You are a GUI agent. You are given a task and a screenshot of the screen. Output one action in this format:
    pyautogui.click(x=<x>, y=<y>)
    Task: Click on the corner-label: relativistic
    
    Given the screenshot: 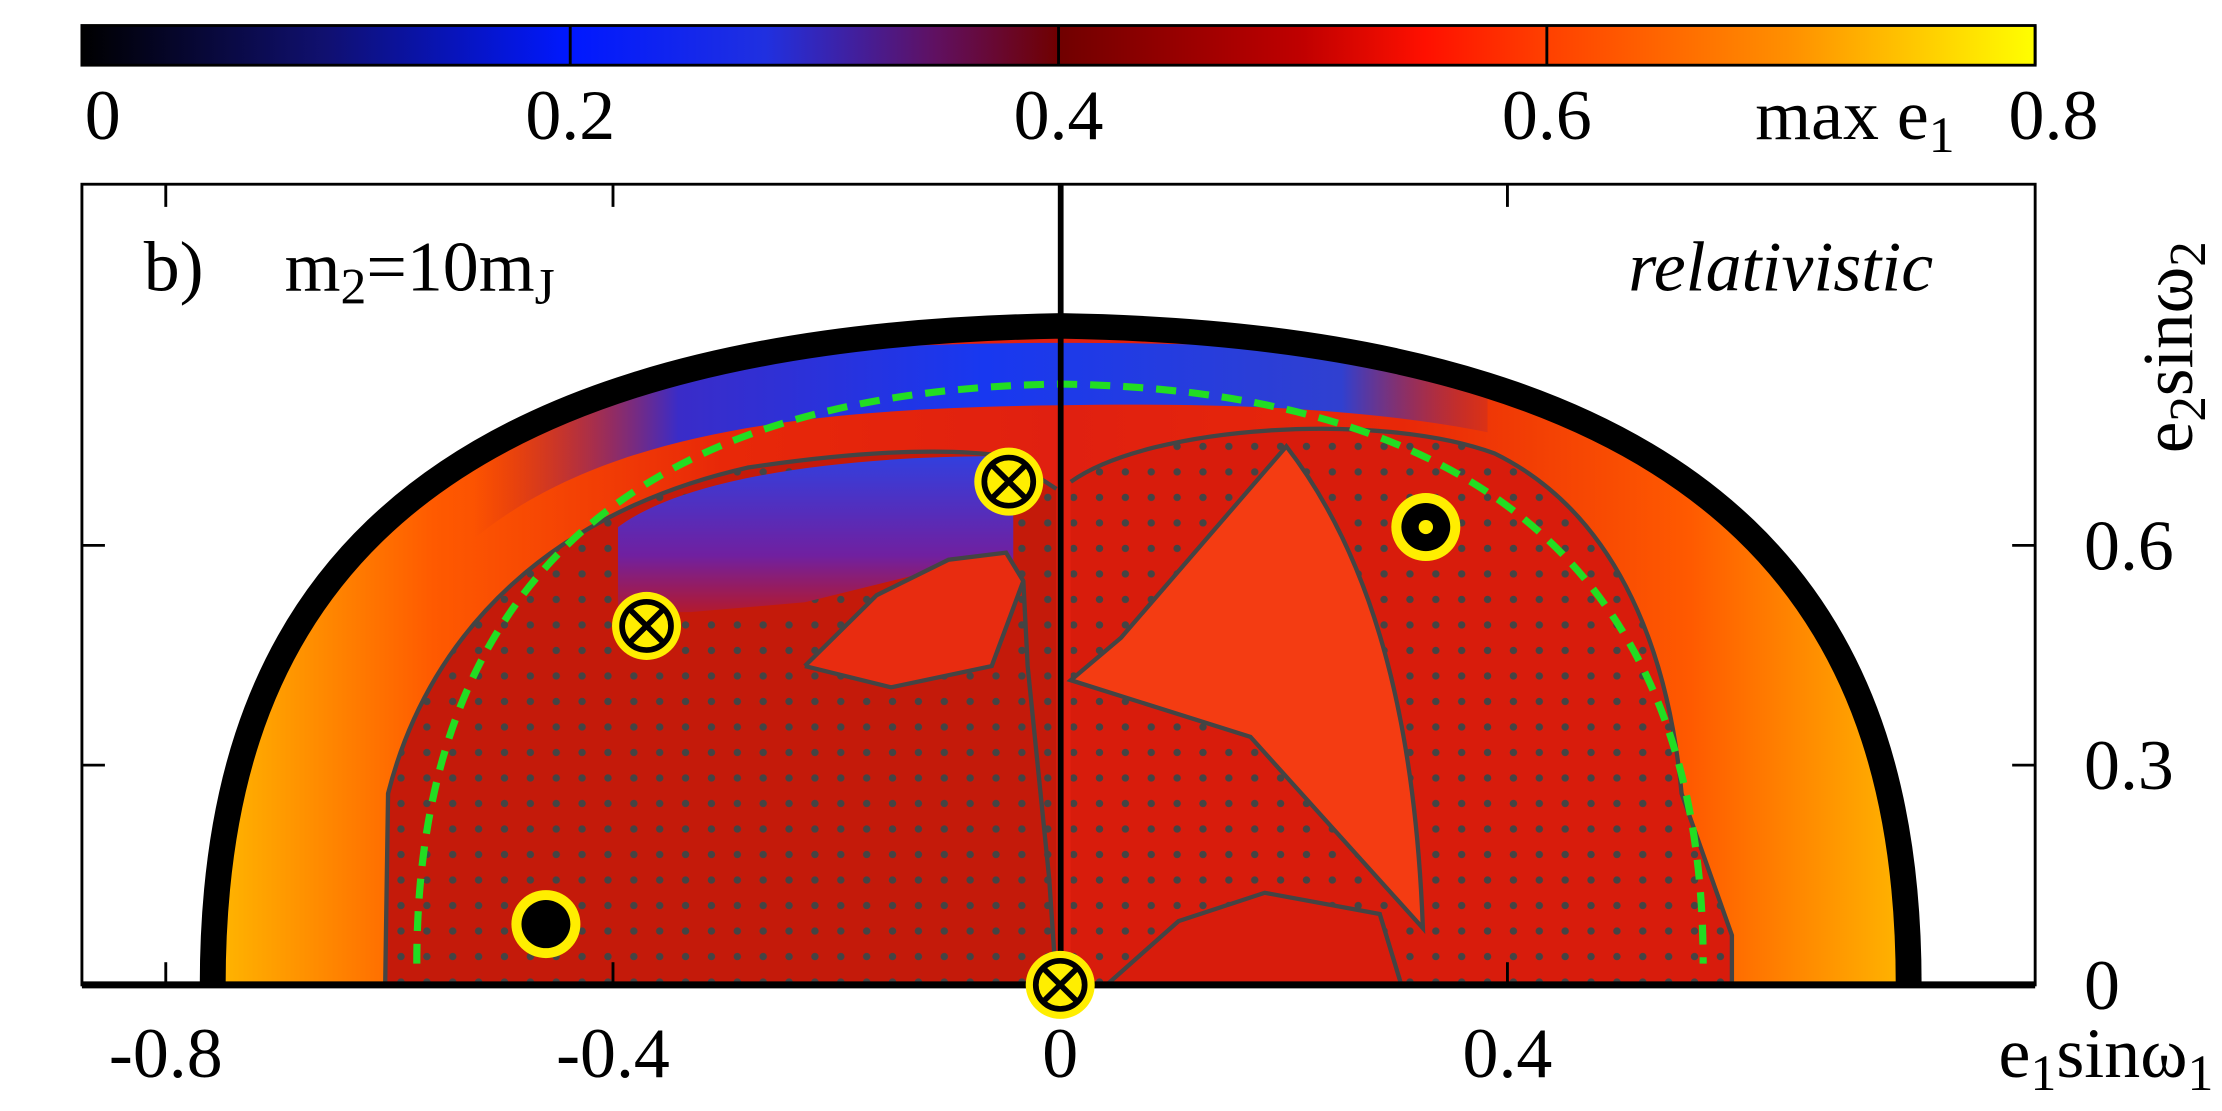 What is the action you would take?
    pyautogui.click(x=1780, y=267)
    